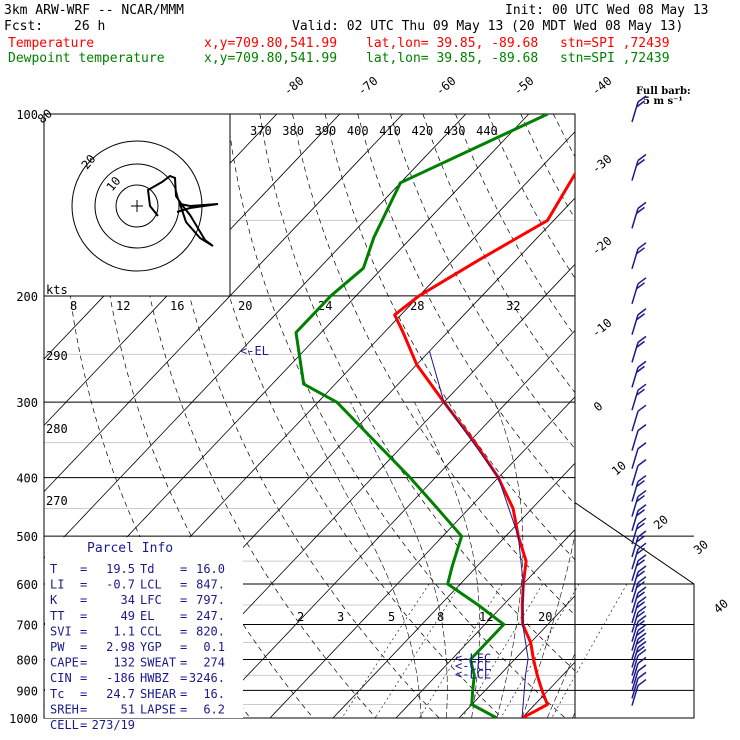  Describe the element at coordinates (27, 660) in the screenshot. I see `pressure-label: 800` at that location.